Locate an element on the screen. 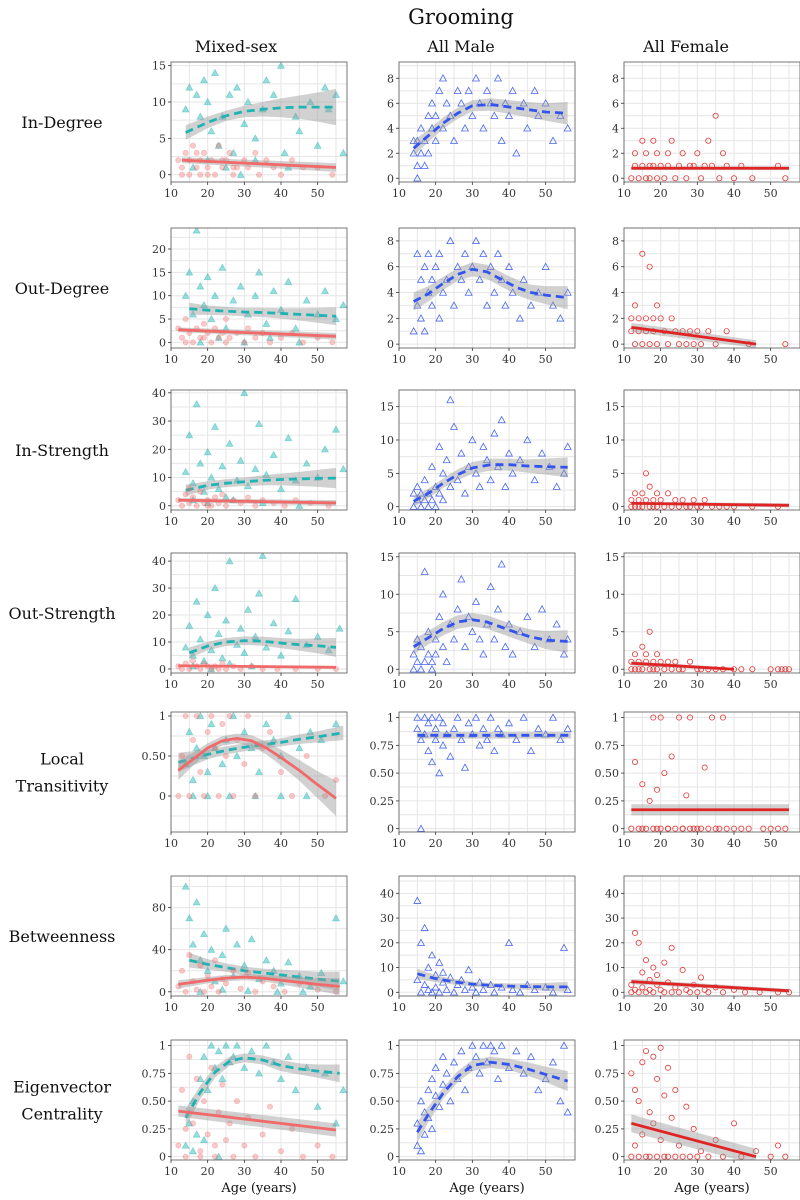 This screenshot has width=800, height=1200. panel-out-degree-all-male: 10 20 30 40 50 0 2 4 6 8 is located at coordinates (481, 296).